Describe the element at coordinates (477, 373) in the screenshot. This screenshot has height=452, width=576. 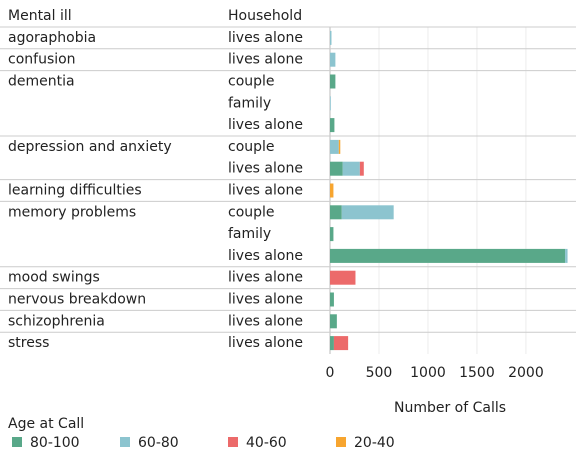
I see `x-tick-label: 1500` at that location.